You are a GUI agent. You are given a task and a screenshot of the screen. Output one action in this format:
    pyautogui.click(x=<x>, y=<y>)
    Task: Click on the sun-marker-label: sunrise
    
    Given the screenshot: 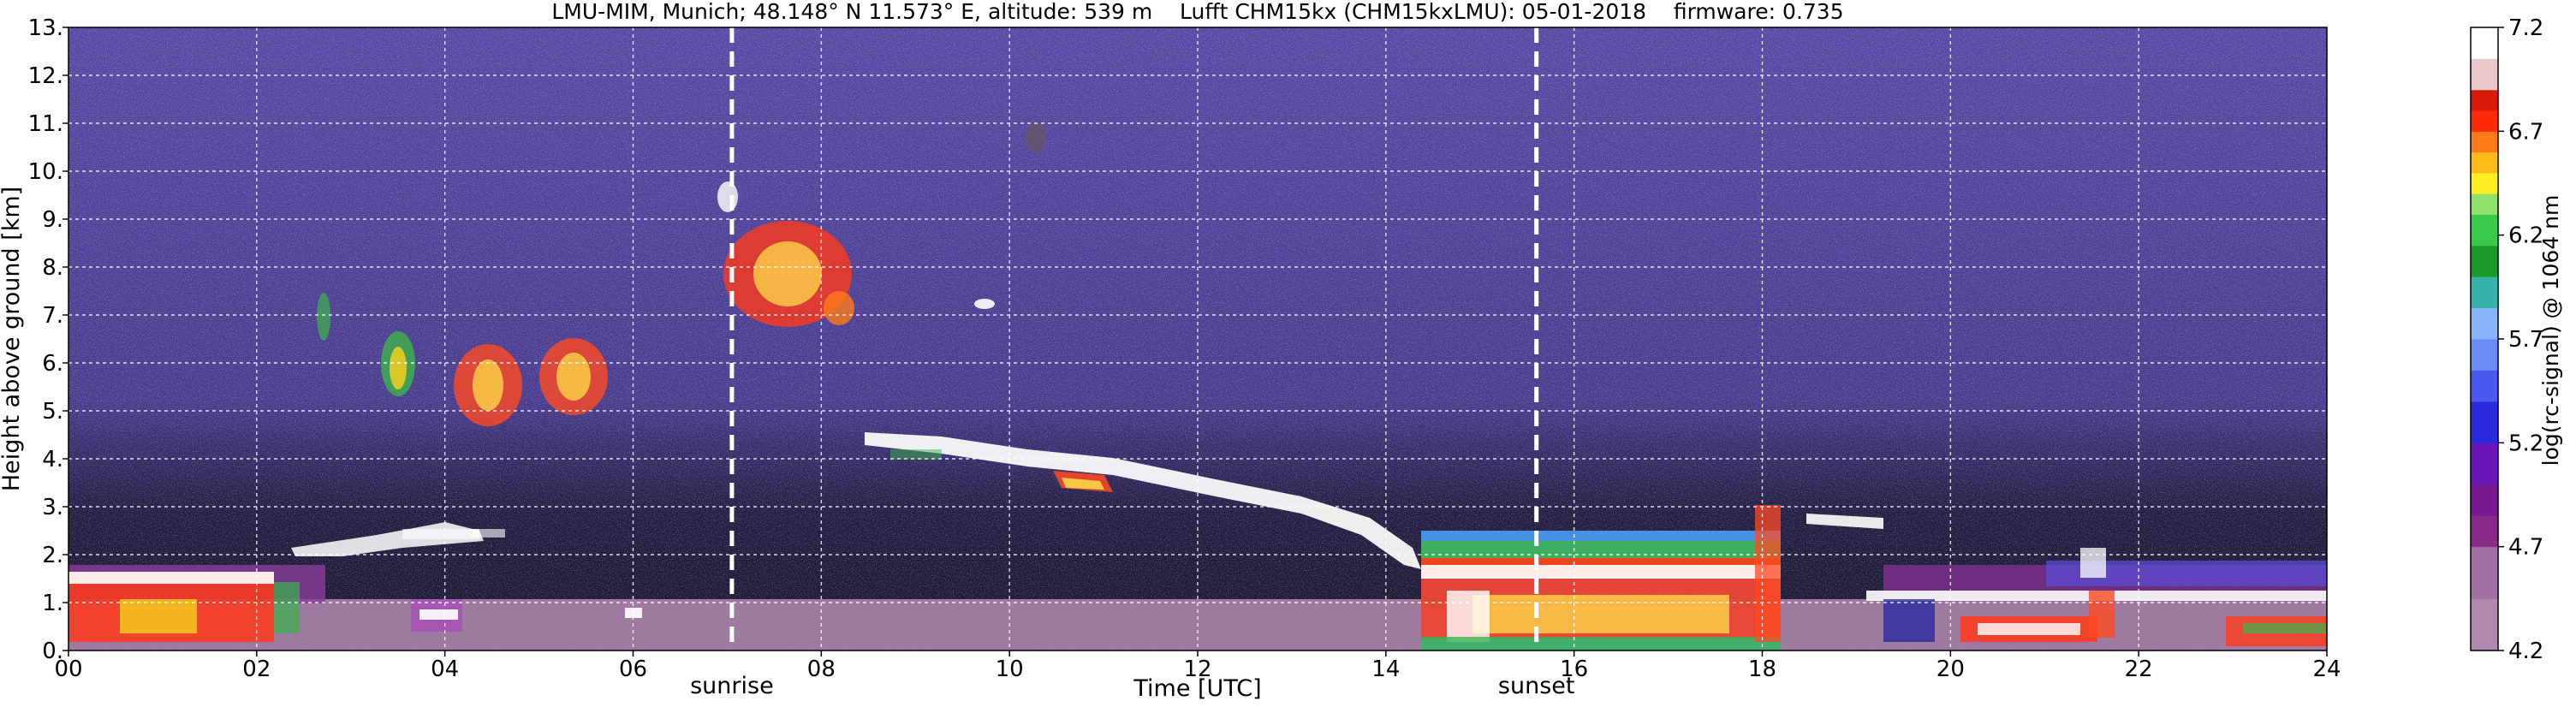 What is the action you would take?
    pyautogui.click(x=732, y=686)
    